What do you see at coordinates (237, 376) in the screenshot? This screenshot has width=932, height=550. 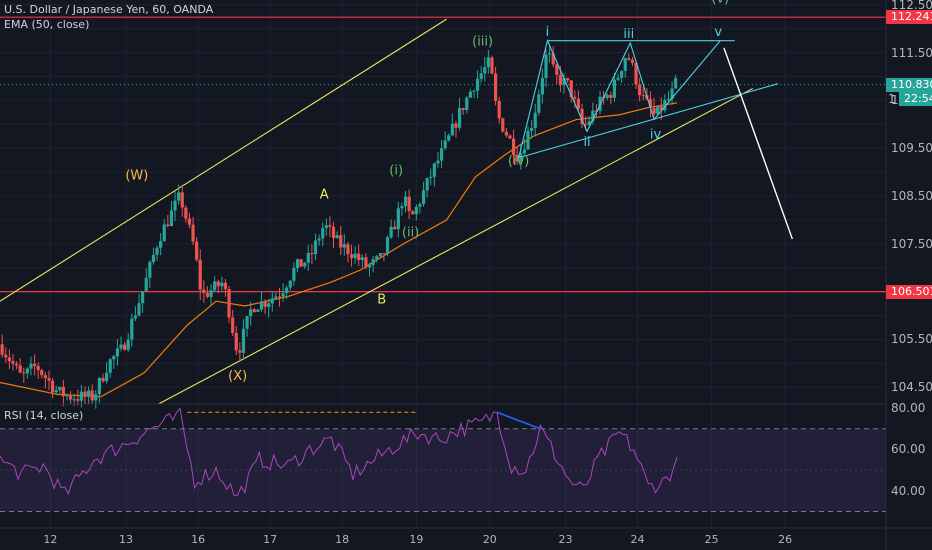 I see `wave-label: (X)` at bounding box center [237, 376].